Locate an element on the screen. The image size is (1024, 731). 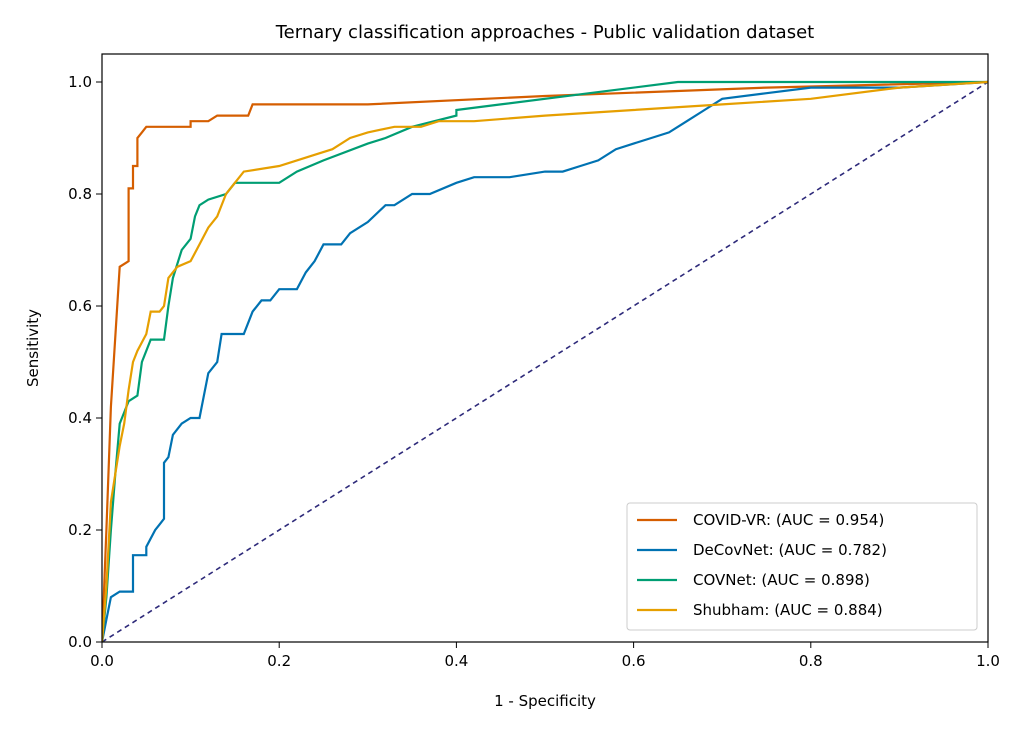
x-axis: 0.0 0.2 0.4 0.6 0.8 1.0 is located at coordinates (545, 656).